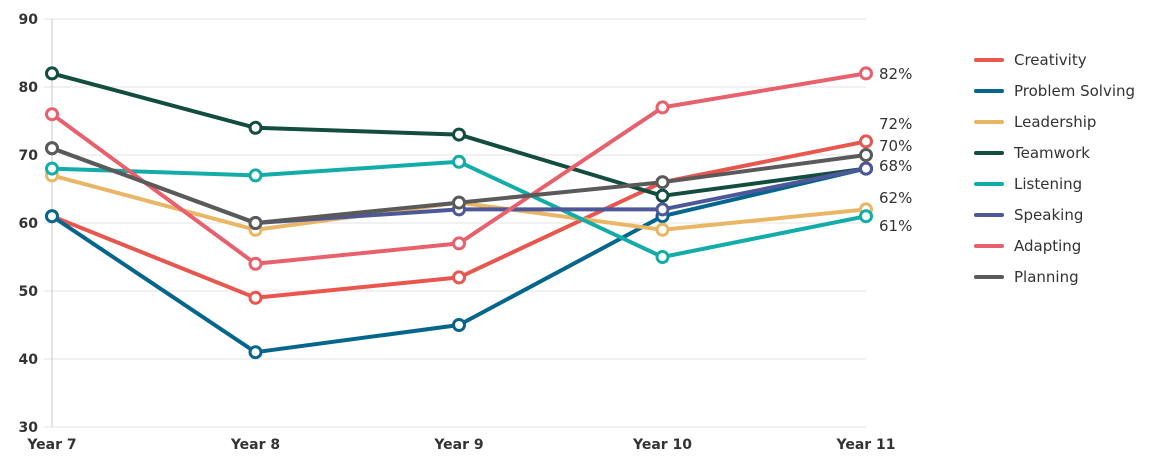  What do you see at coordinates (1046, 277) in the screenshot?
I see `legend-label: Planning` at bounding box center [1046, 277].